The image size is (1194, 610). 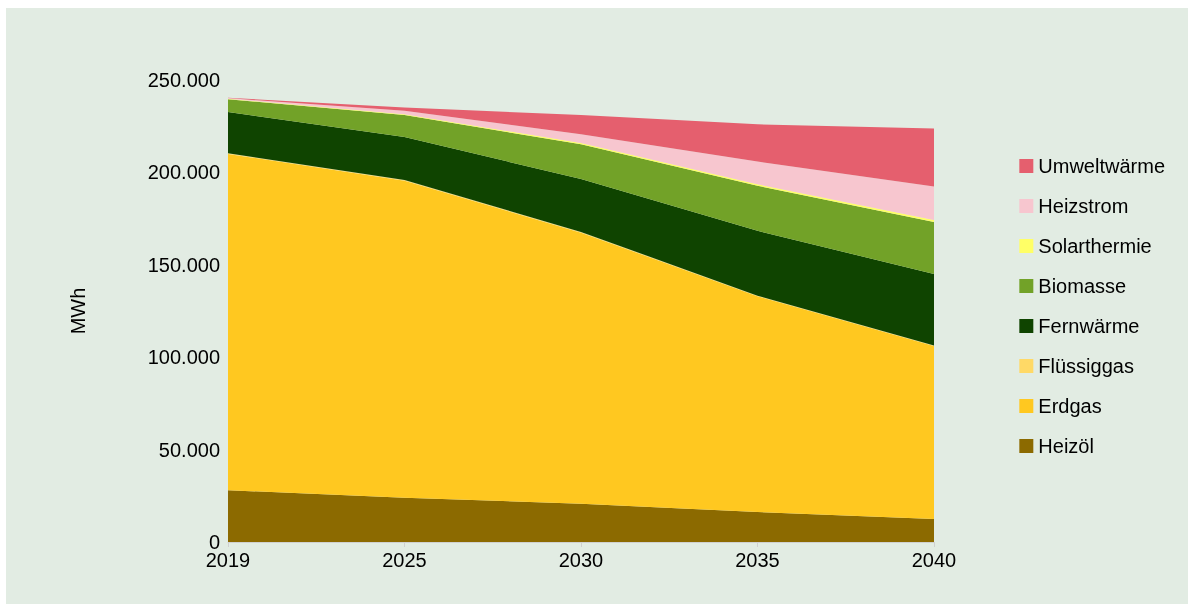 What do you see at coordinates (1082, 286) in the screenshot?
I see `legend-label: Biomasse` at bounding box center [1082, 286].